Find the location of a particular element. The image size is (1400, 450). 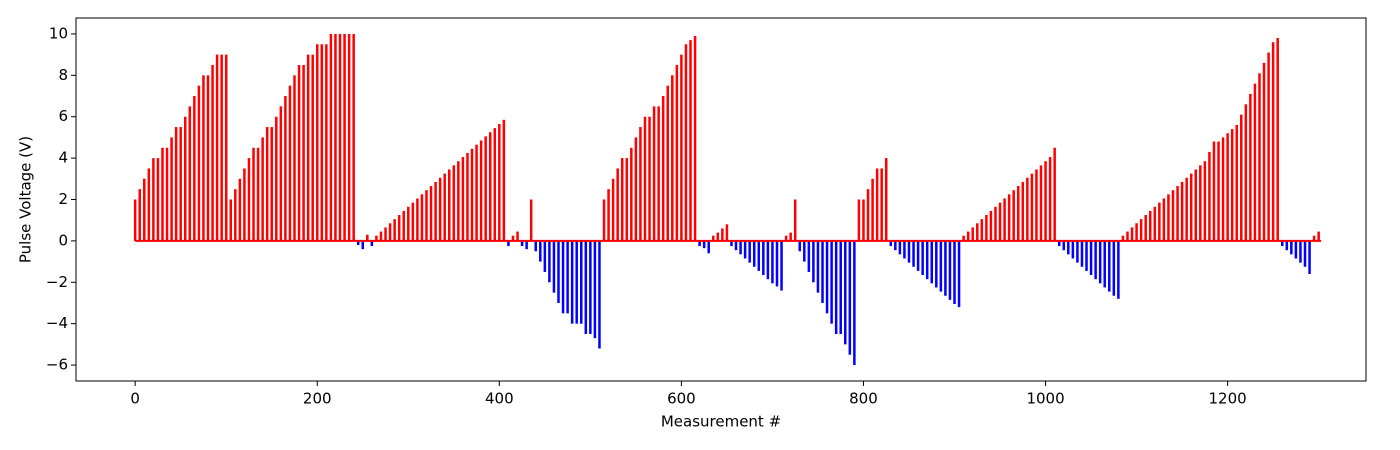

x-tick-label: 1000 is located at coordinates (1045, 399).